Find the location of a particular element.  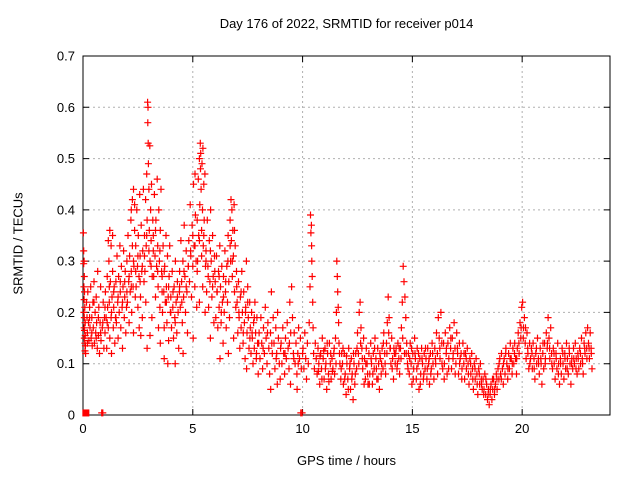

y-tick-label: 0.3 is located at coordinates (66, 261).